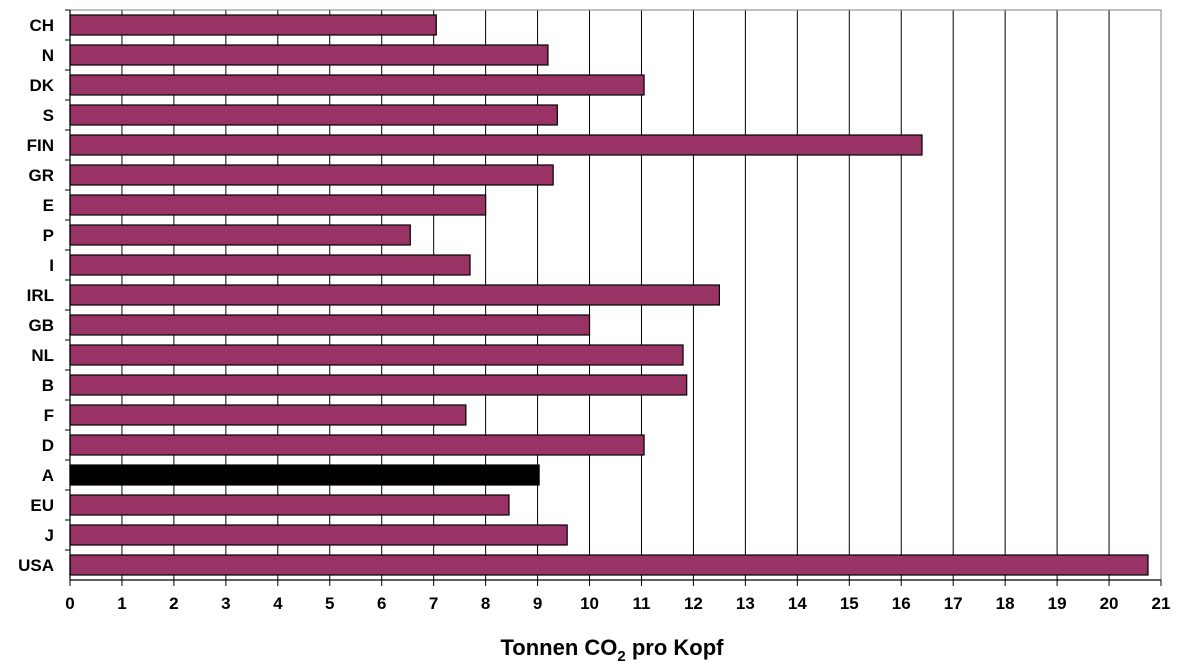 The width and height of the screenshot is (1179, 665). I want to click on category-label-p: P, so click(48, 235).